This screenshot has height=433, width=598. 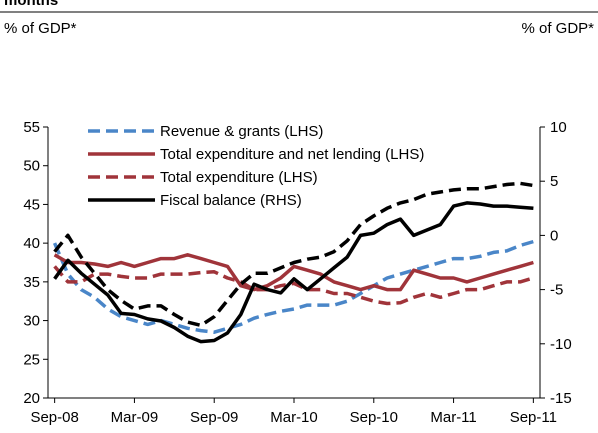 I want to click on y-tick-label: 25, so click(x=31, y=359).